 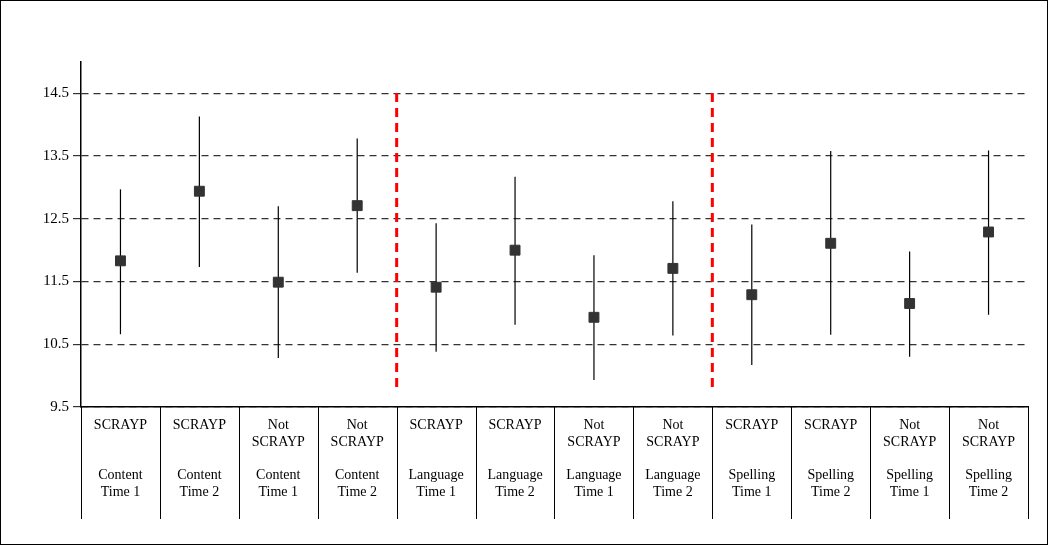 I want to click on category-label: SCRAYP Spelling Time 1, so click(x=752, y=458).